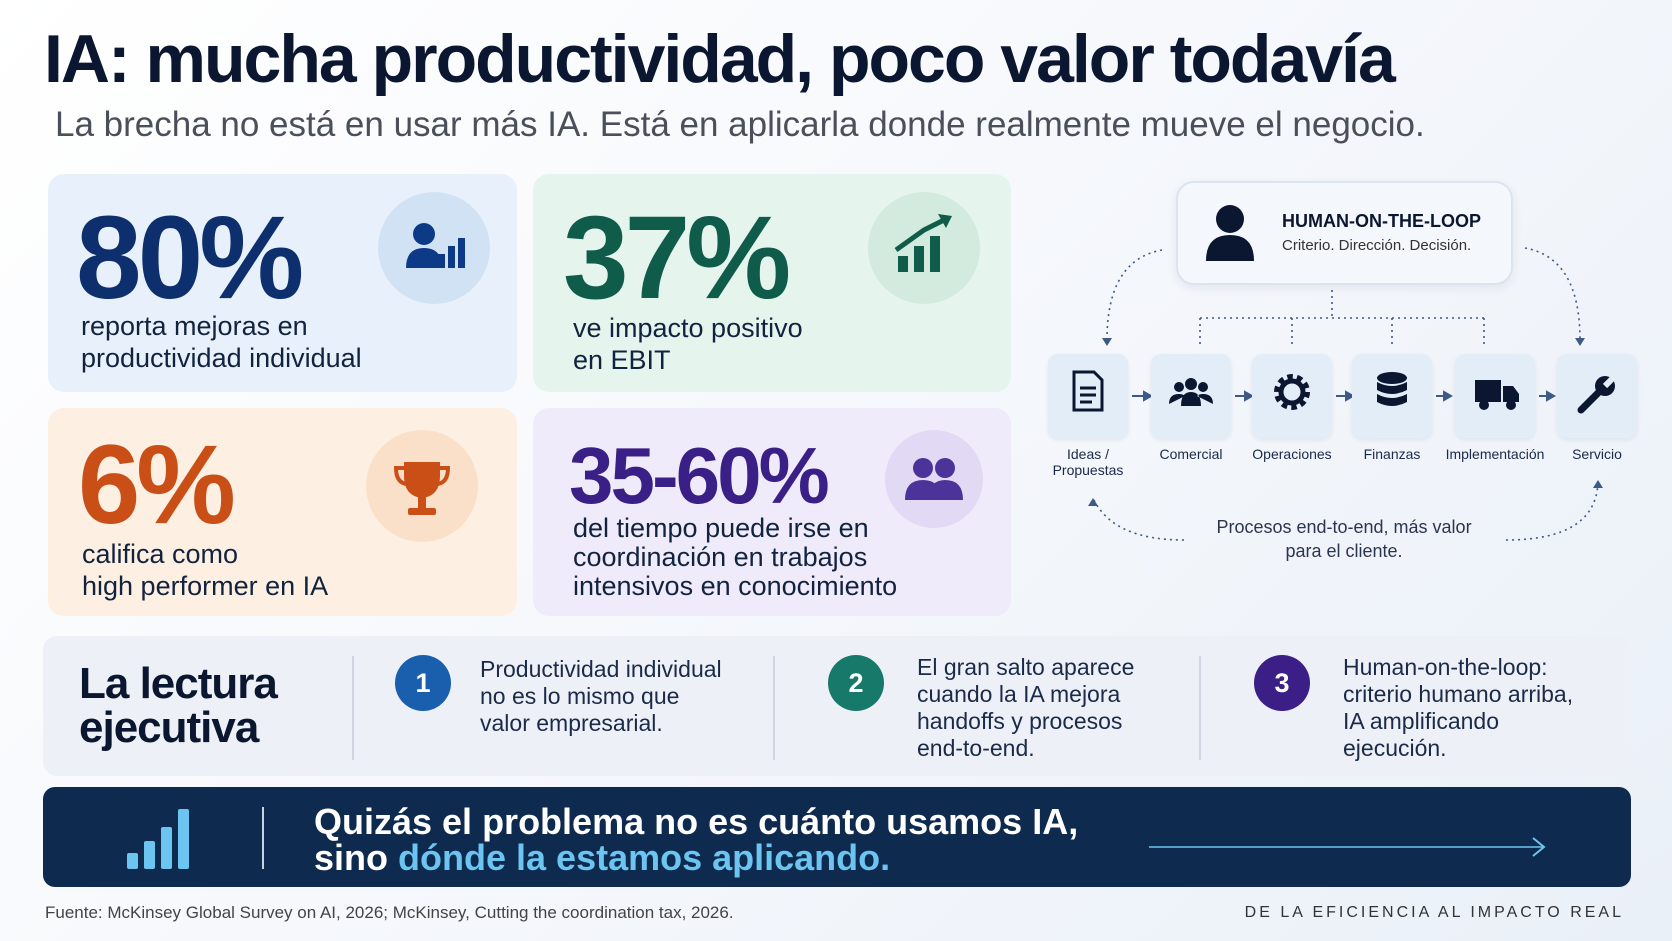 The width and height of the screenshot is (1672, 941). Describe the element at coordinates (1230, 233) in the screenshot. I see `person-icon` at that location.